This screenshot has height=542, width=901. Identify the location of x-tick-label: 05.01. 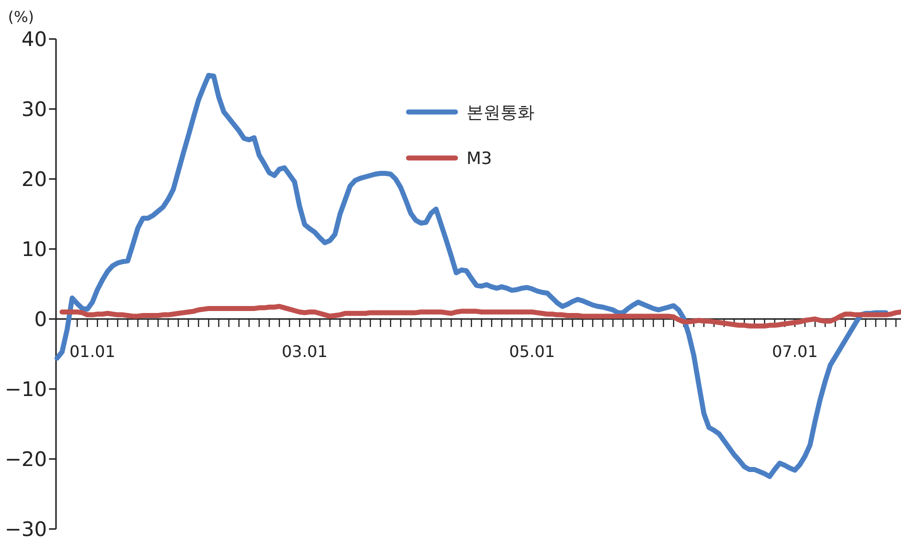
(532, 351).